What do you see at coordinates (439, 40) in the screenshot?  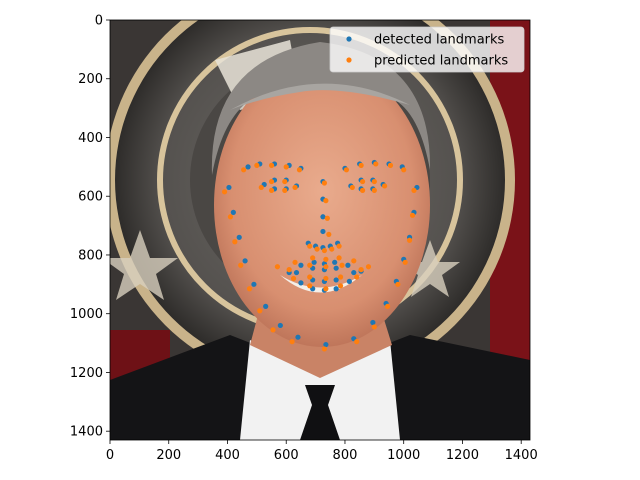 I see `legend-label-detected: detected landmarks` at bounding box center [439, 40].